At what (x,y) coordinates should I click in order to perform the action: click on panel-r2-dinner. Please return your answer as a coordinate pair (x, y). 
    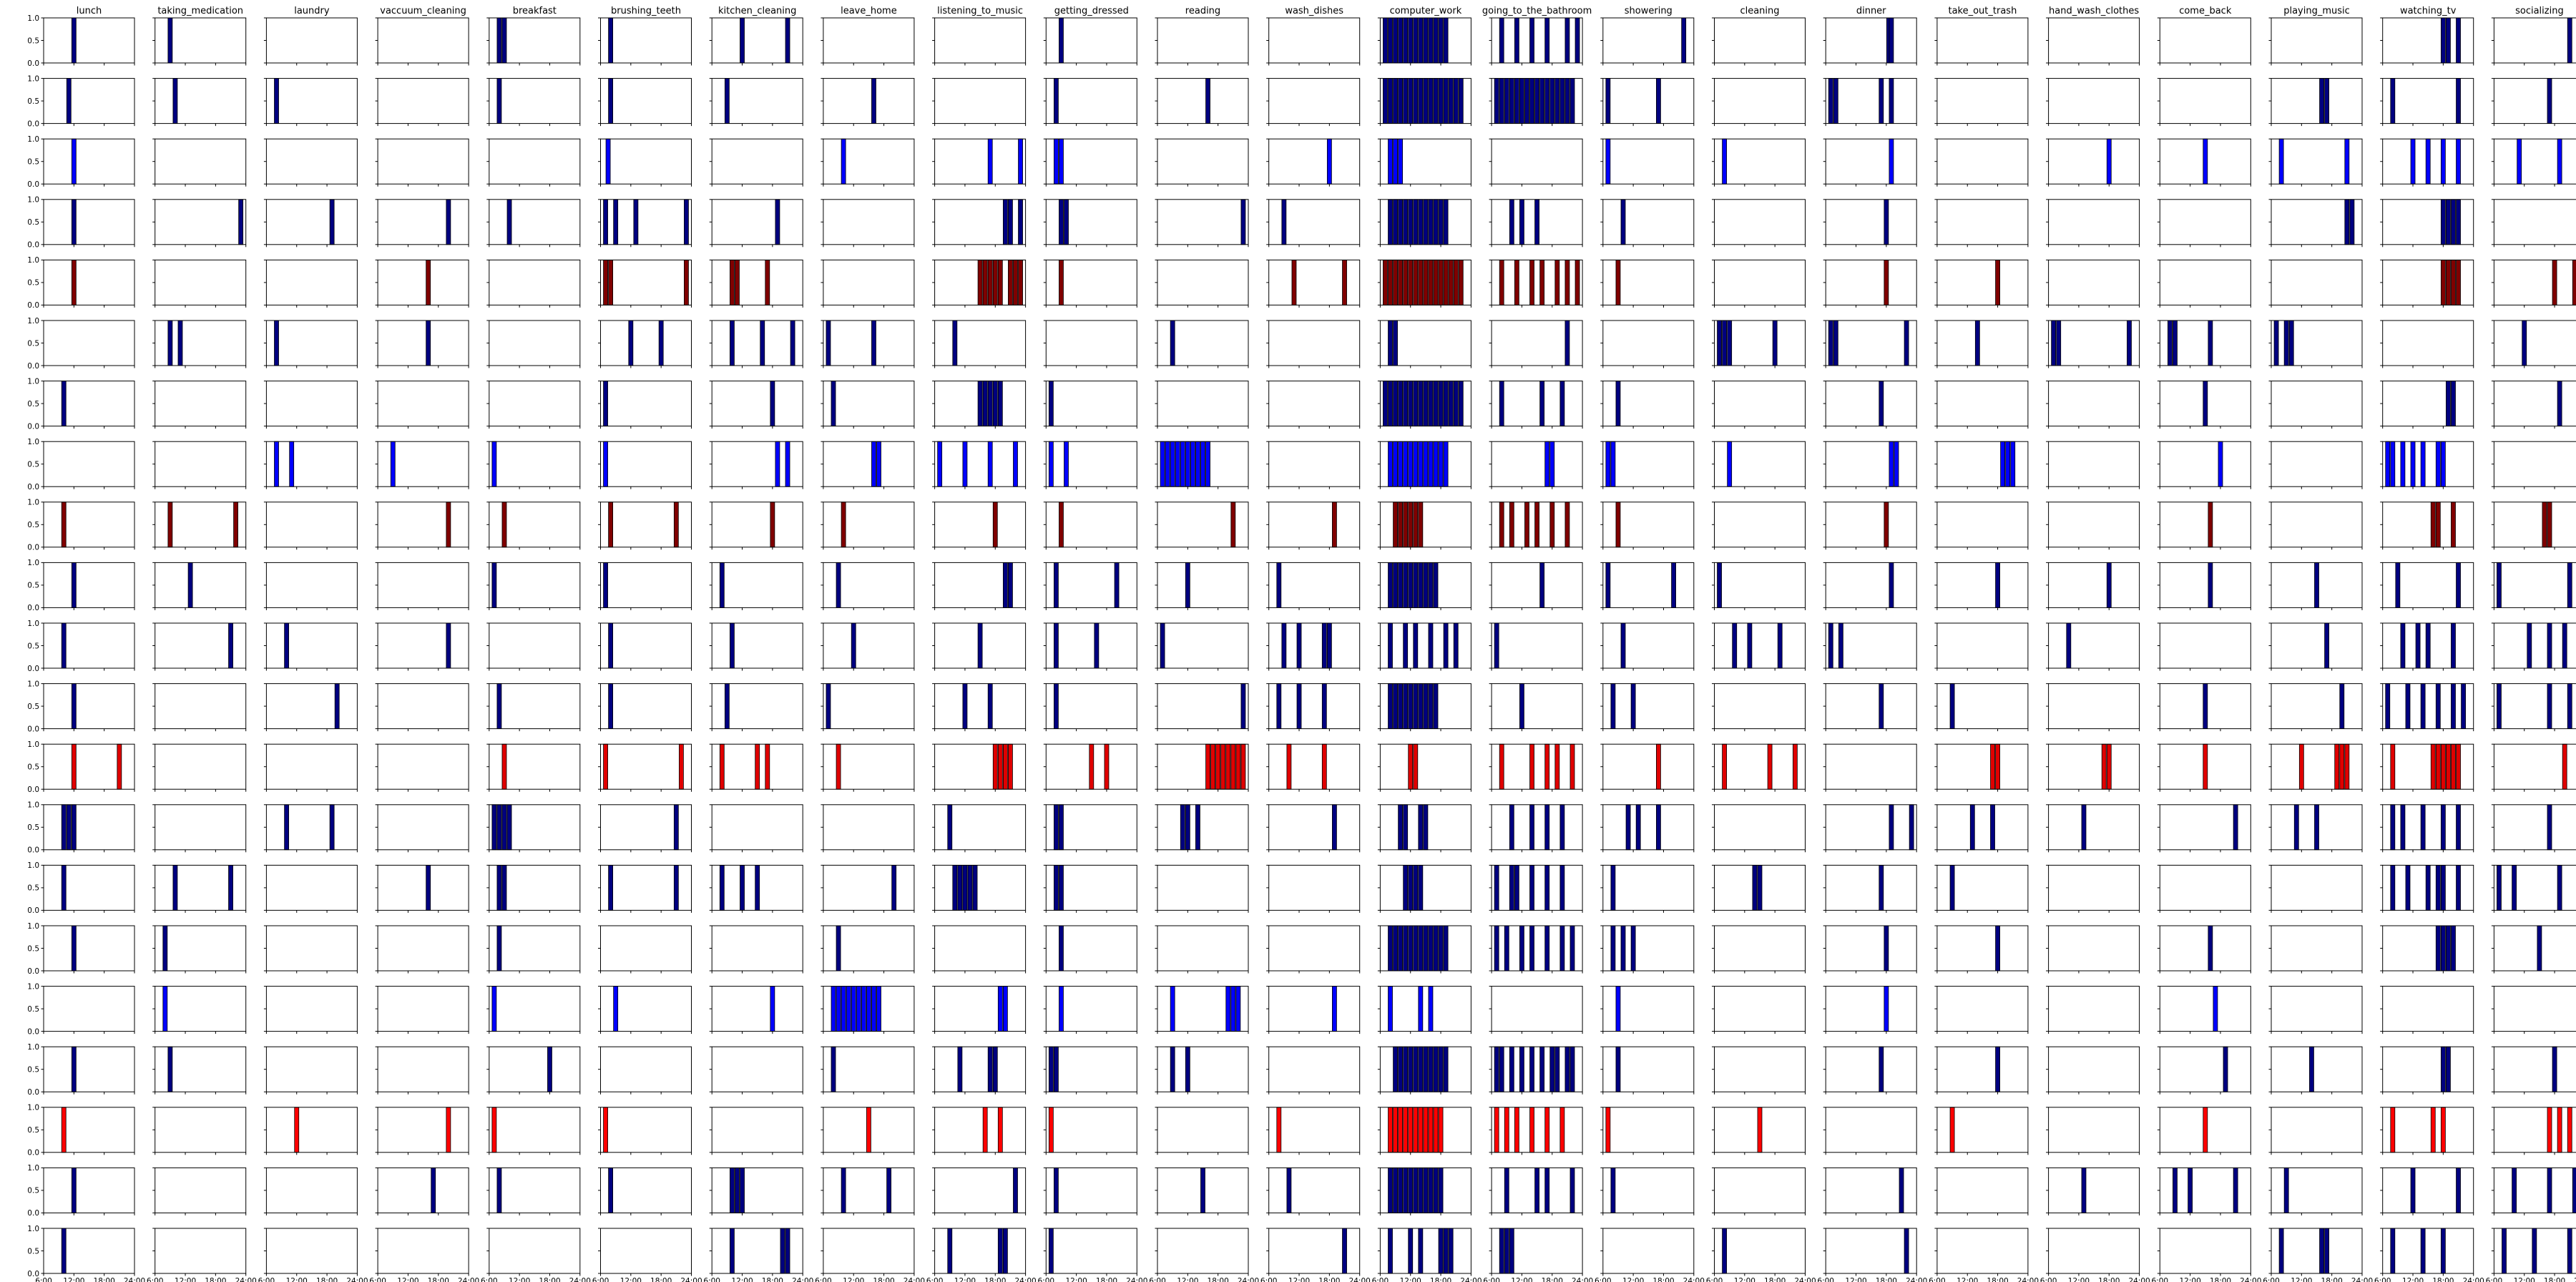
    Looking at the image, I should click on (1870, 162).